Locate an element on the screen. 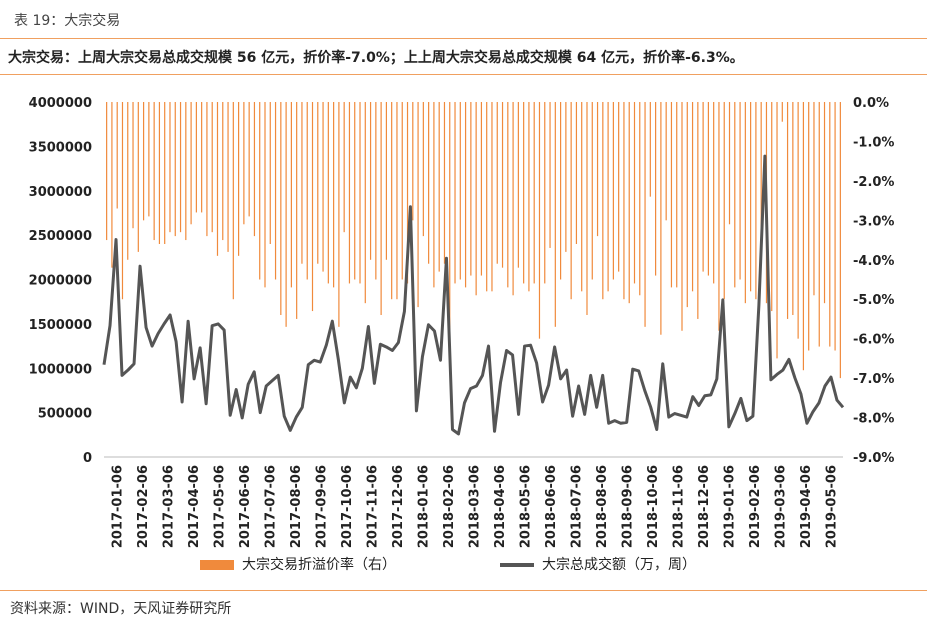 The width and height of the screenshot is (927, 627). summary-rule is located at coordinates (463, 74).